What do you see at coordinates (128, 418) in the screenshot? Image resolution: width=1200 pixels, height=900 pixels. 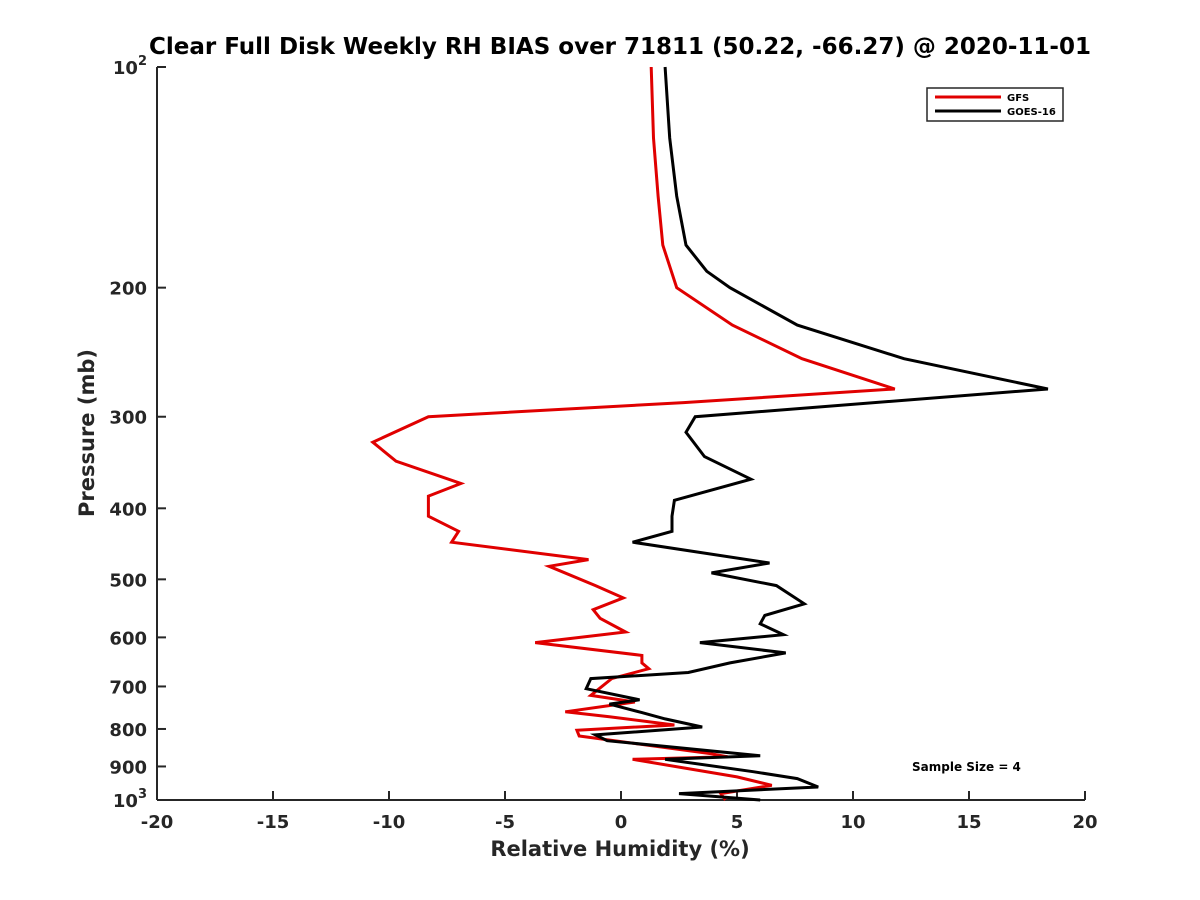 I see `y-tick-label: 300` at bounding box center [128, 418].